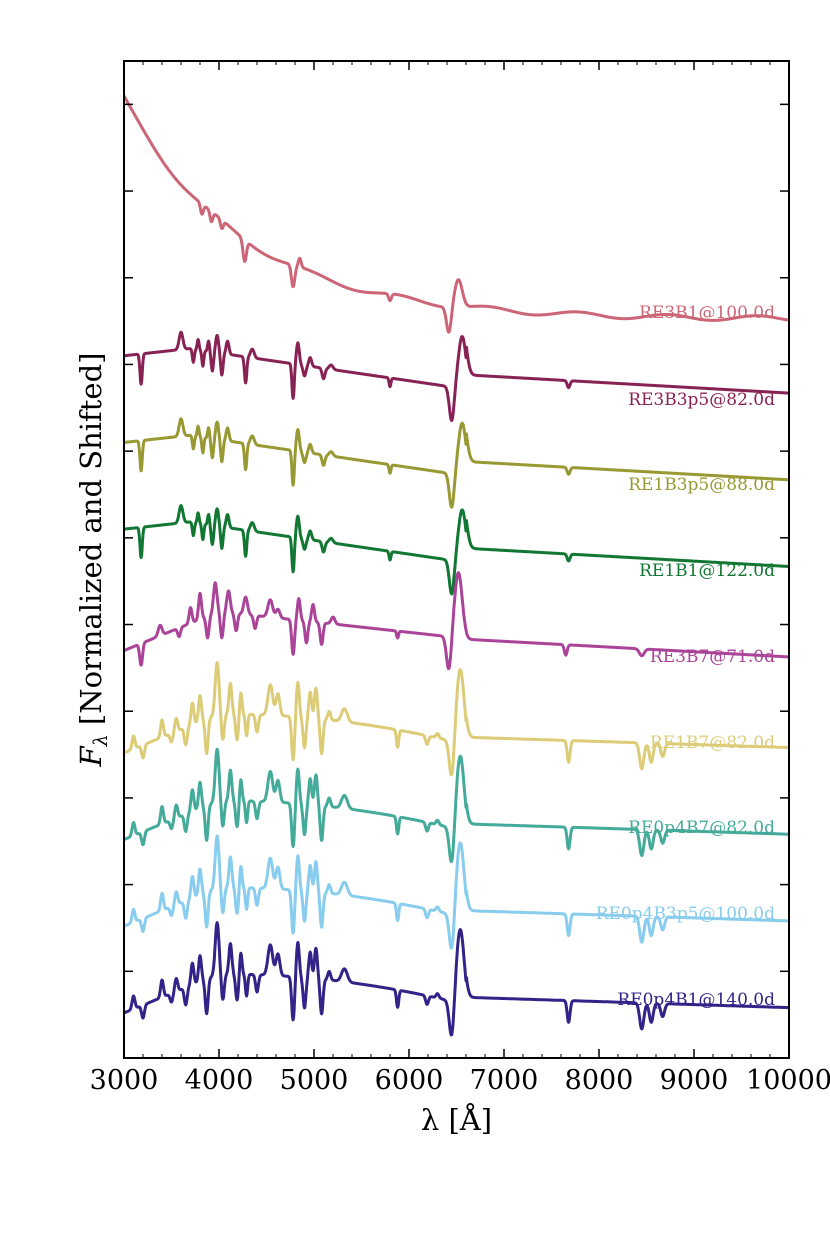 The image size is (830, 1251). What do you see at coordinates (788, 1080) in the screenshot?
I see `x-tick-label: 10000` at bounding box center [788, 1080].